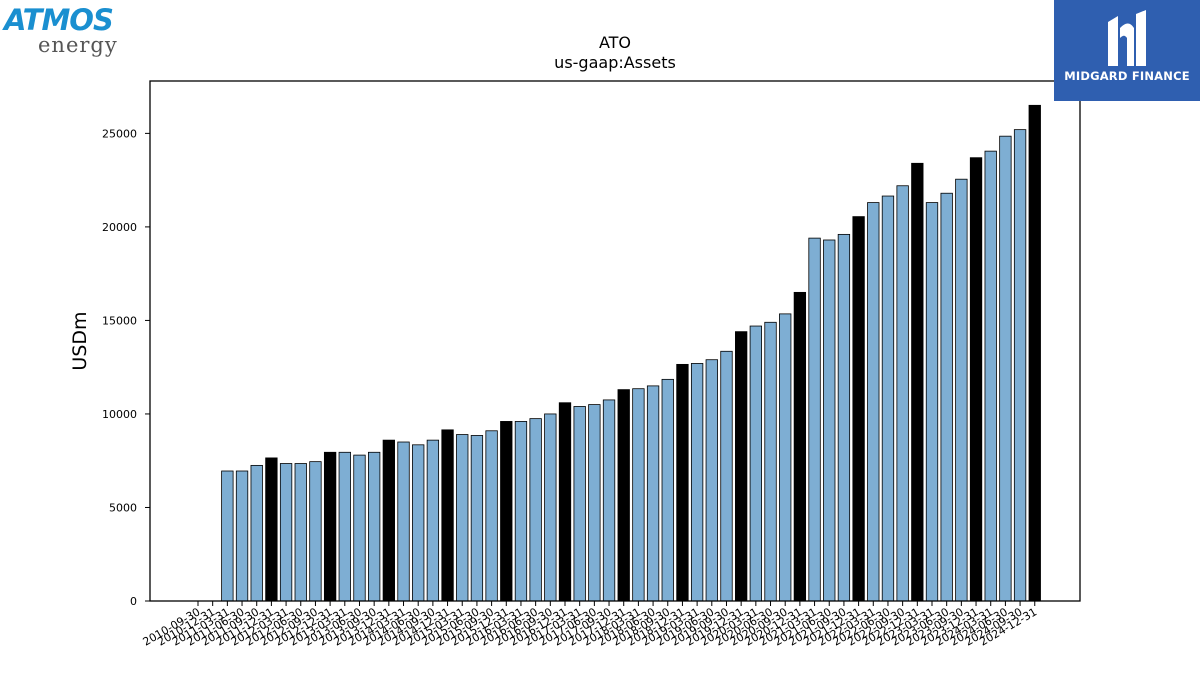 This screenshot has height=675, width=1200. I want to click on y-axis: 0 5000 10000 15000 20000 25000, so click(126, 367).